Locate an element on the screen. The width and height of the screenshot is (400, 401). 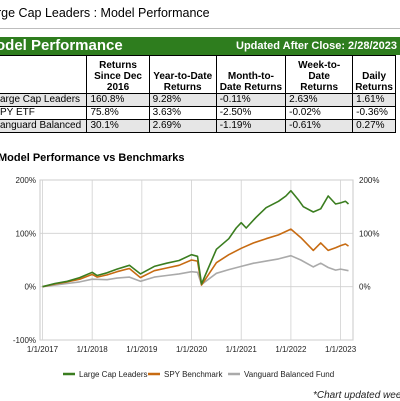
updated-date: Updated After Close: 2/28/2023 is located at coordinates (316, 46).